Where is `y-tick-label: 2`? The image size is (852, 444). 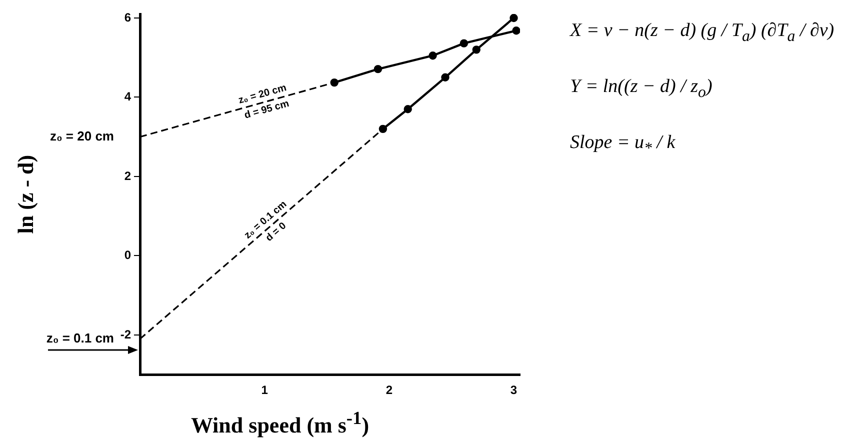
y-tick-label: 2 is located at coordinates (128, 175).